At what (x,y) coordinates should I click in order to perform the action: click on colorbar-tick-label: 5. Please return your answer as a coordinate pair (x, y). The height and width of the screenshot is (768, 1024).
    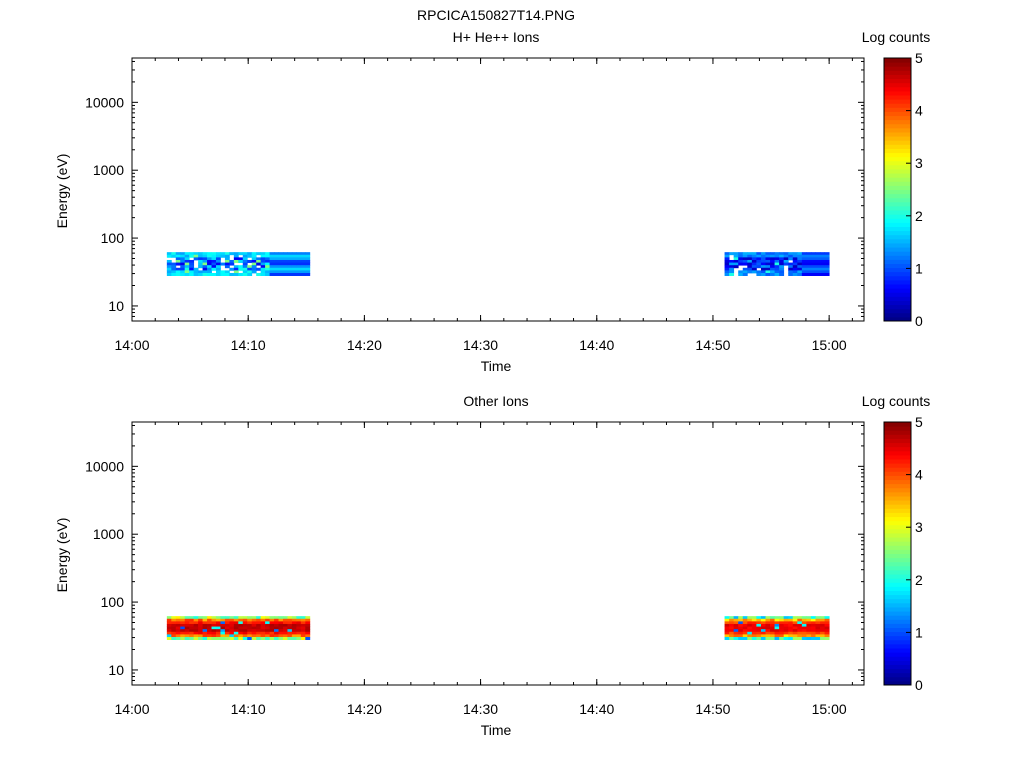
    Looking at the image, I should click on (919, 422).